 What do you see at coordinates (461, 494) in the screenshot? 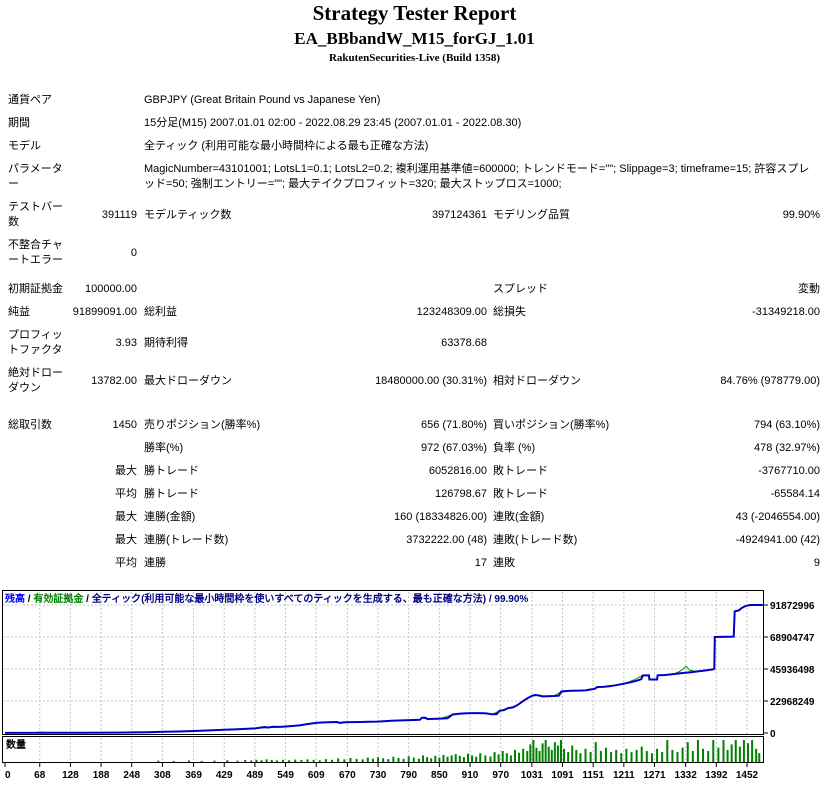
I see `cell-d: 126798.67` at bounding box center [461, 494].